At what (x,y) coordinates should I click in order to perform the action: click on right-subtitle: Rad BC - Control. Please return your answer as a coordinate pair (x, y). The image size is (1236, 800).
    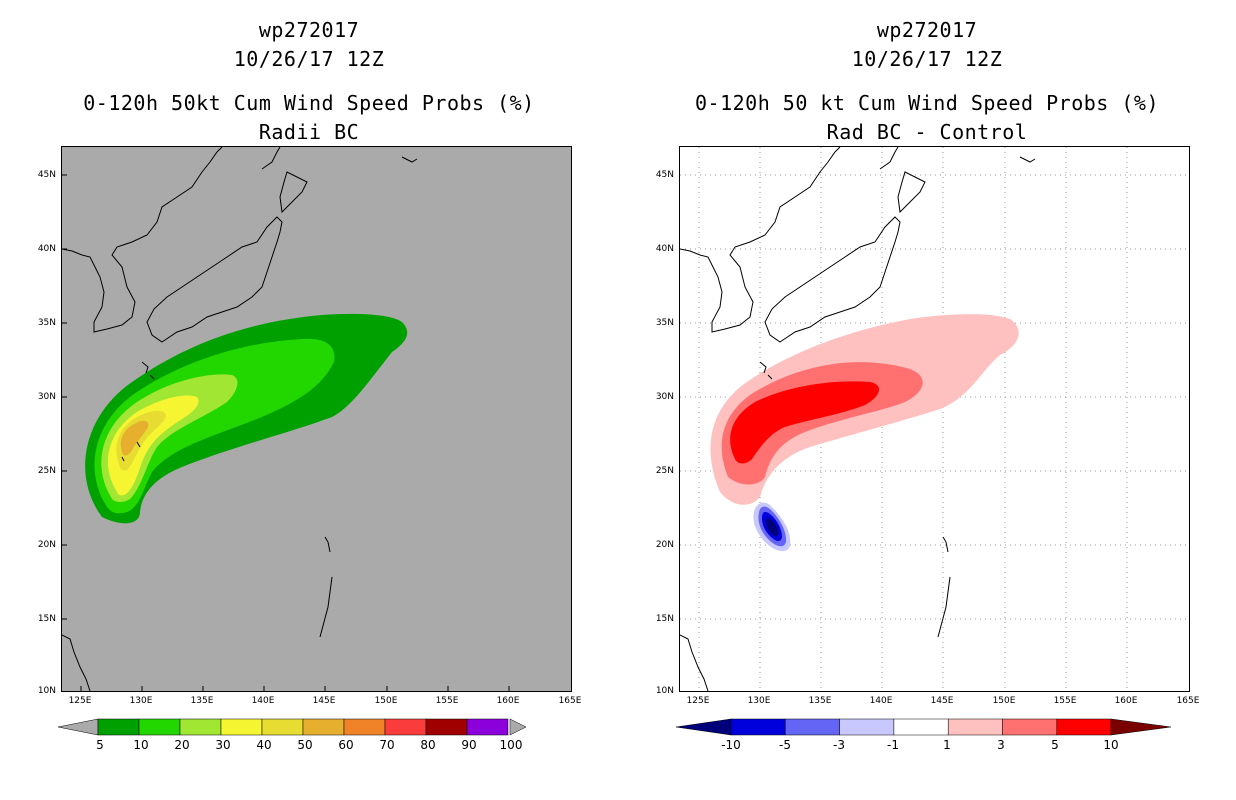
    Looking at the image, I should click on (927, 132).